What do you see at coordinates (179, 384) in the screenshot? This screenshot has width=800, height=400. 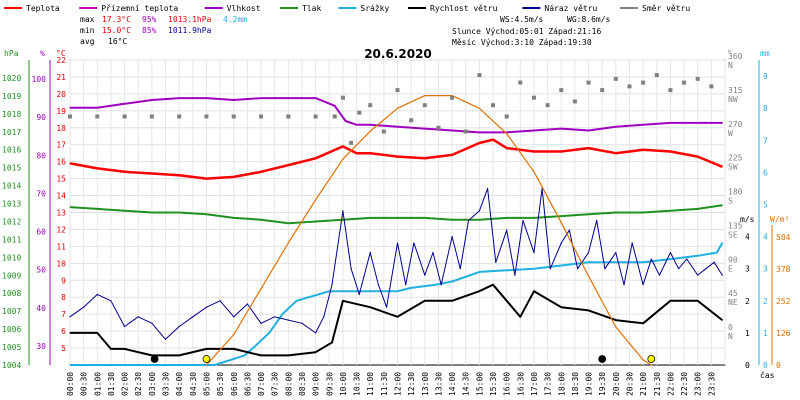 I see `time-tick-8: 04:00` at bounding box center [179, 384].